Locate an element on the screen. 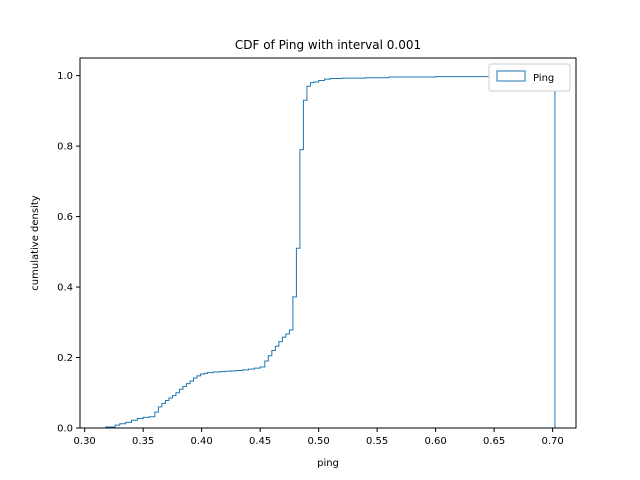  legend-box is located at coordinates (529, 77).